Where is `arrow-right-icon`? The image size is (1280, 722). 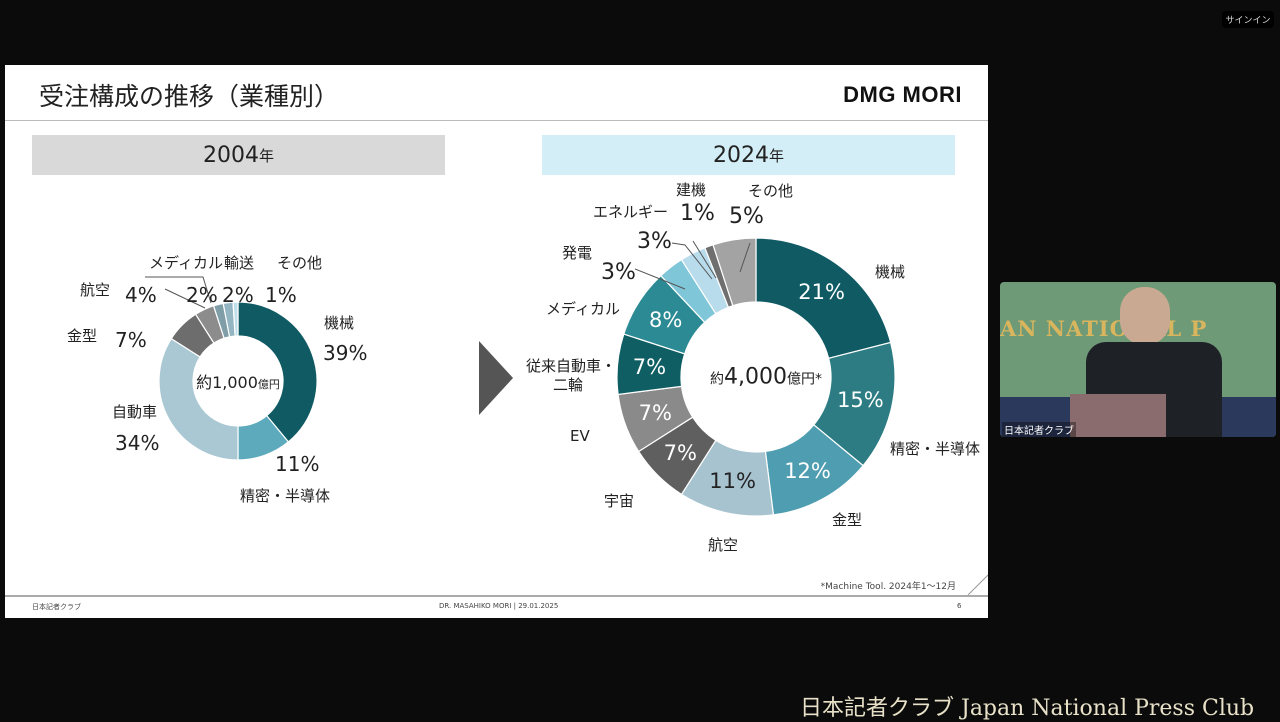
arrow-right-icon is located at coordinates (496, 378).